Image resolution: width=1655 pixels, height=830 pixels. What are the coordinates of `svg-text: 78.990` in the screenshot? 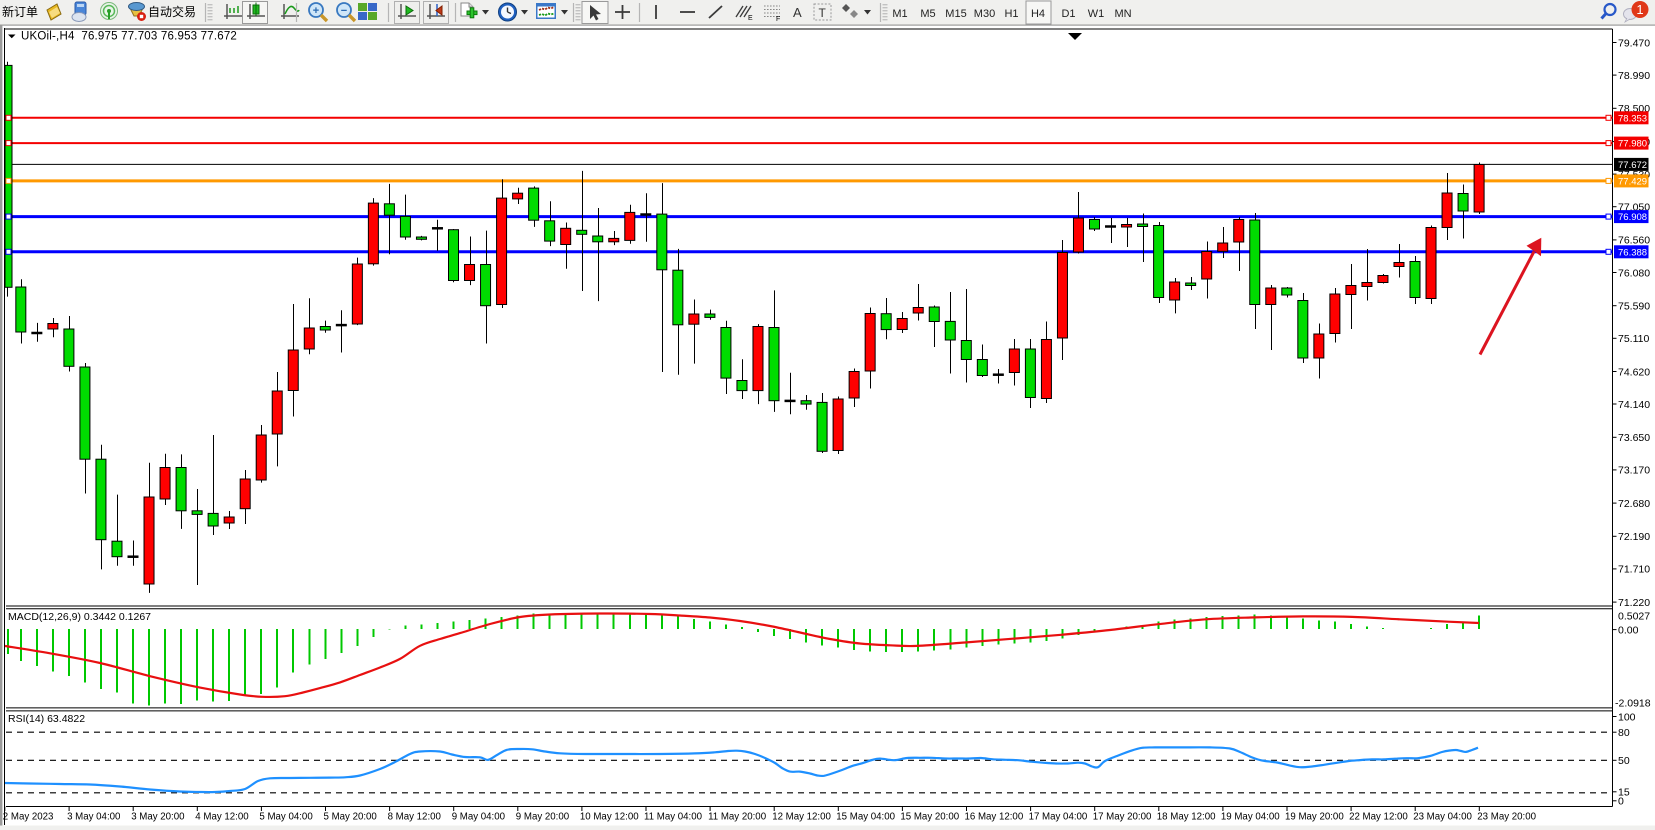 It's located at (1634, 76).